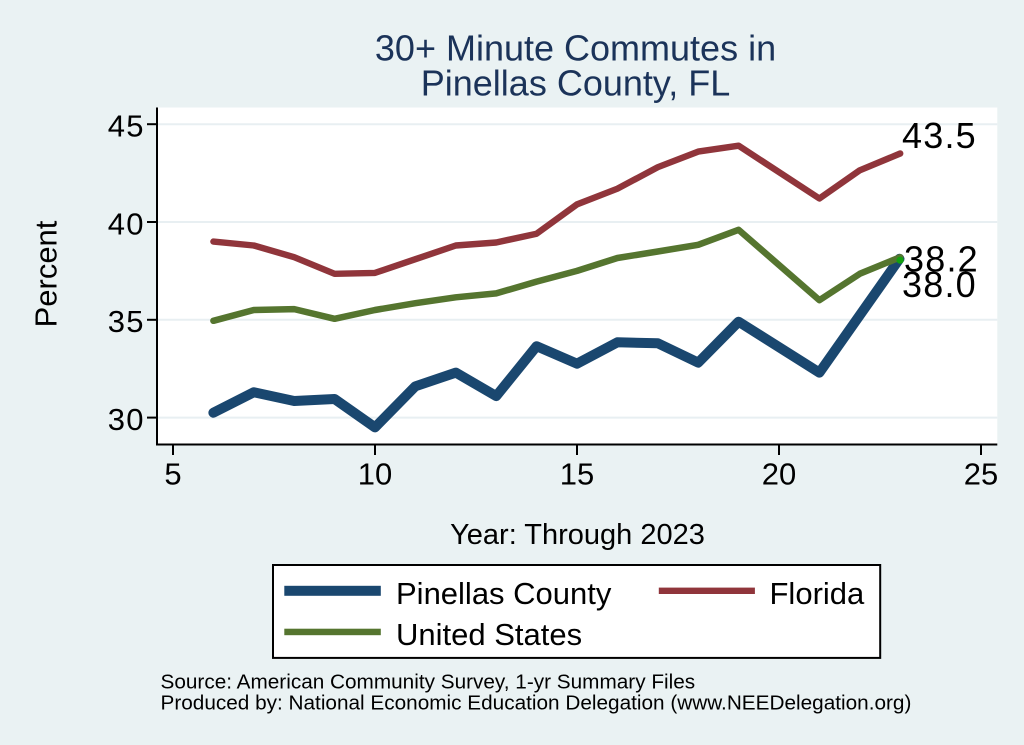 This screenshot has width=1024, height=745. Describe the element at coordinates (981, 473) in the screenshot. I see `svg-text: 25` at that location.